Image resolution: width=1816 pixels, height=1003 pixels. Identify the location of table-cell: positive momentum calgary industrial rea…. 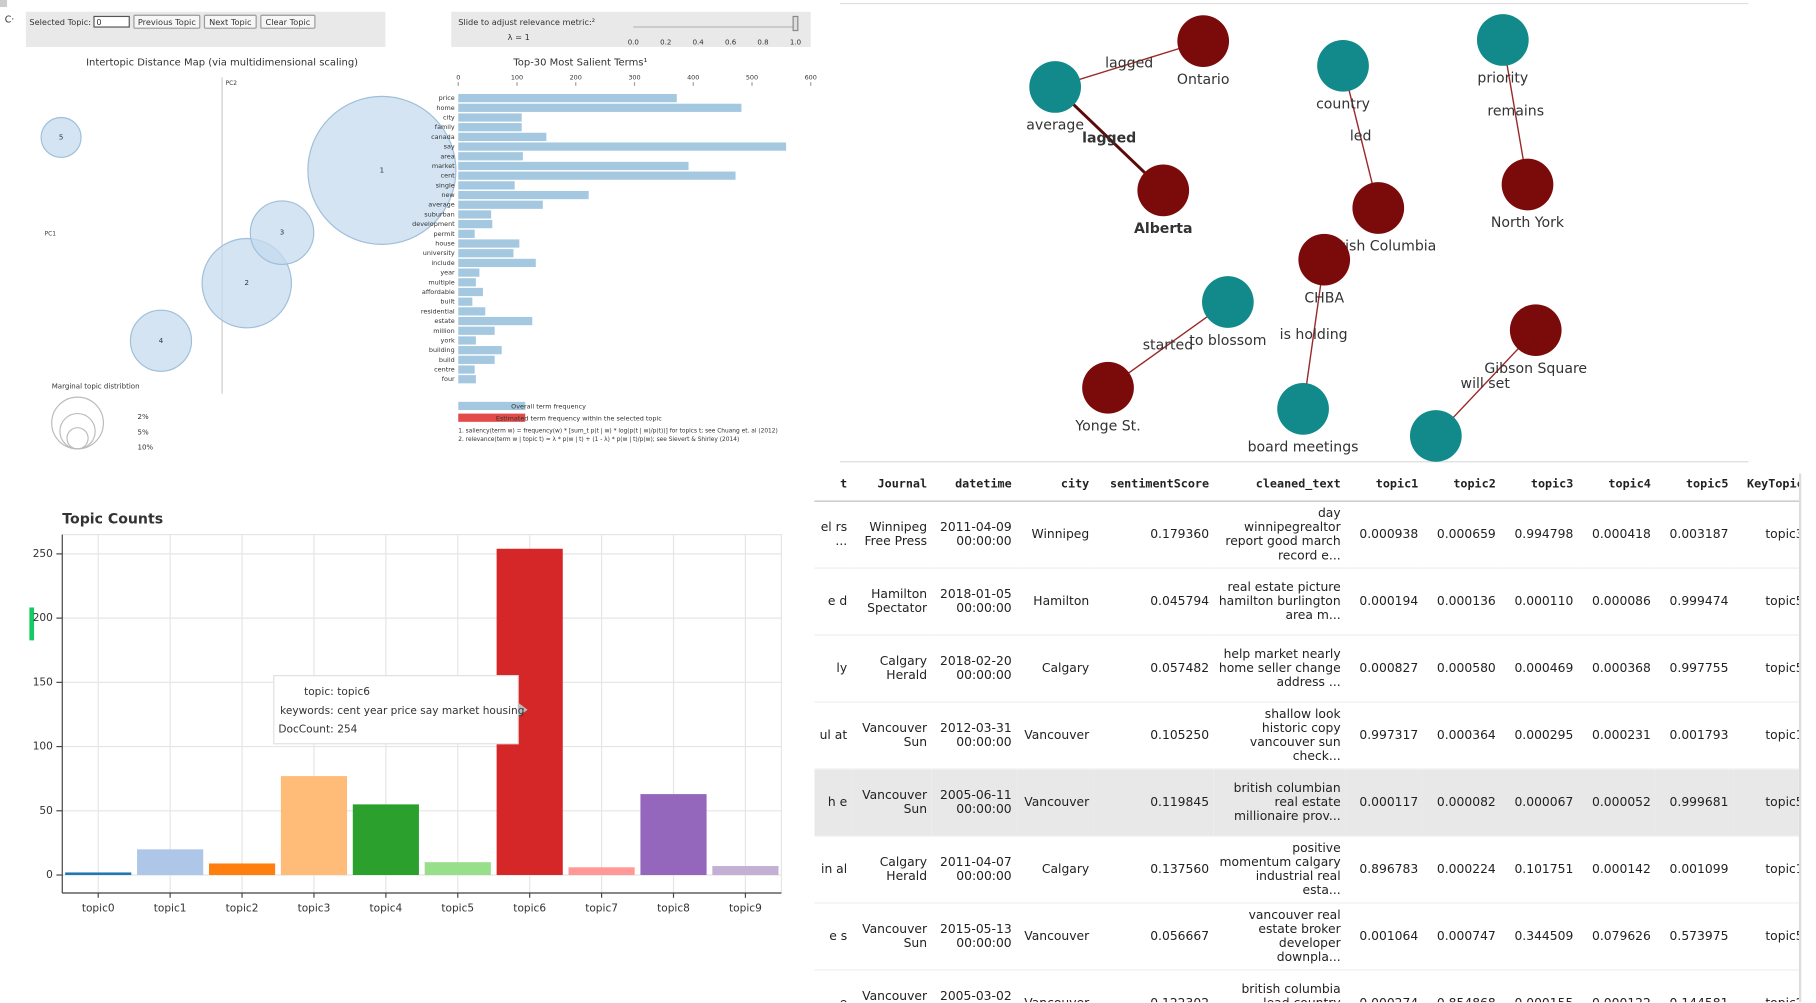
(1279, 870).